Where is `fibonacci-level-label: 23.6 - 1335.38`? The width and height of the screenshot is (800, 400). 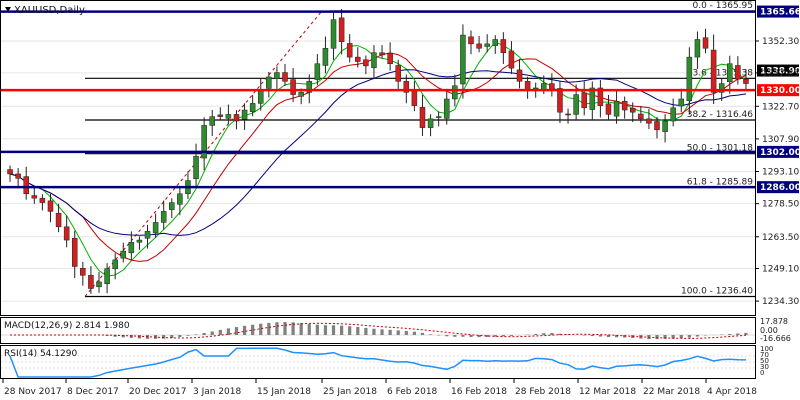
fibonacci-level-label: 23.6 - 1335.38 is located at coordinates (720, 73).